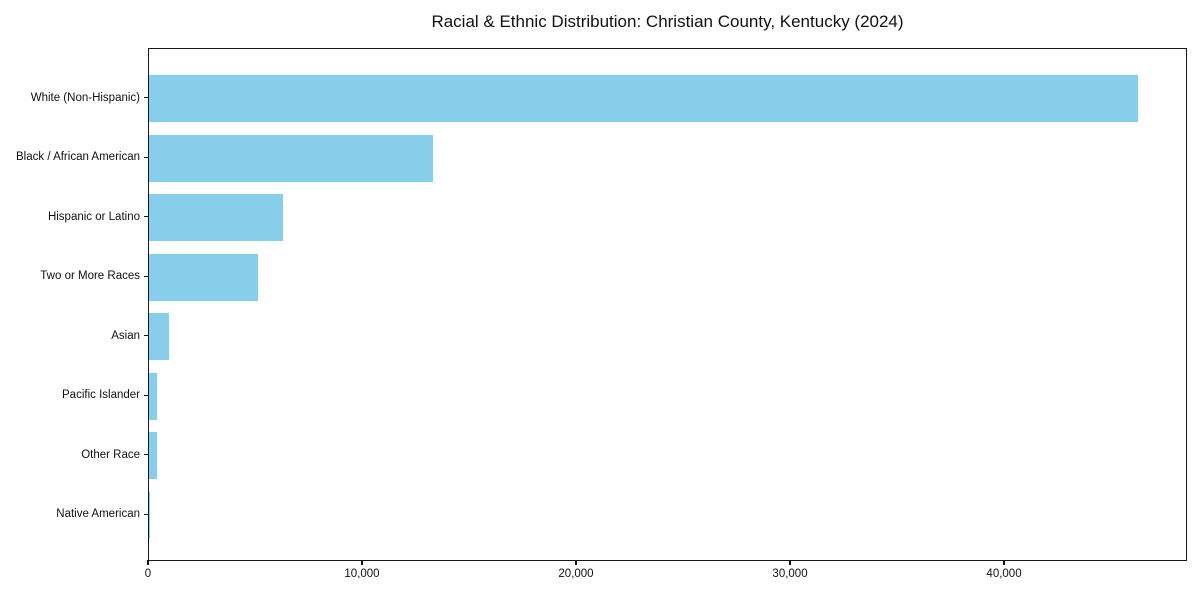 Image resolution: width=1200 pixels, height=600 pixels. Describe the element at coordinates (110, 454) in the screenshot. I see `y-tick-label: Other Race` at that location.